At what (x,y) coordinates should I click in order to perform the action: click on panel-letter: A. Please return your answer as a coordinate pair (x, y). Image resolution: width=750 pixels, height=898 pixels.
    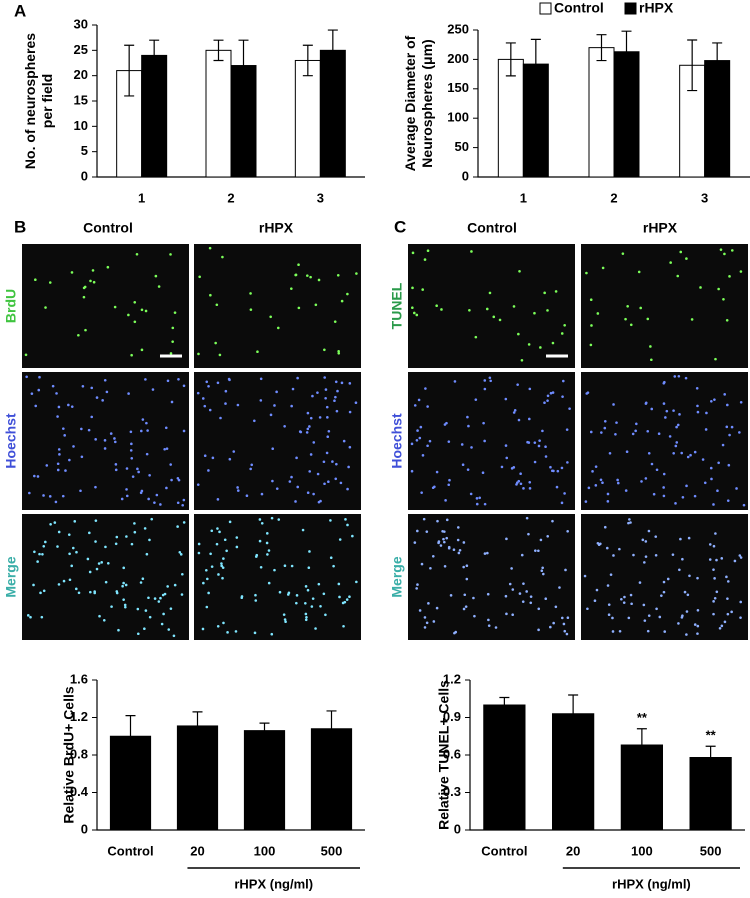
    Looking at the image, I should click on (20, 10).